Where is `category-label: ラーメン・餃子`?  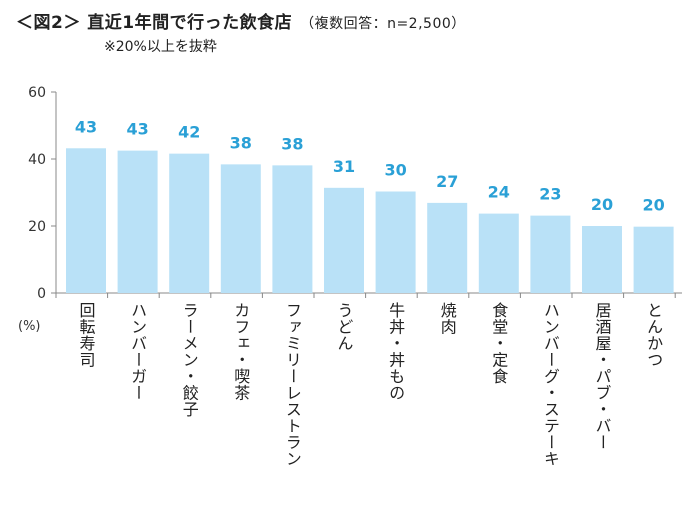 category-label: ラーメン・餃子 is located at coordinates (189, 360).